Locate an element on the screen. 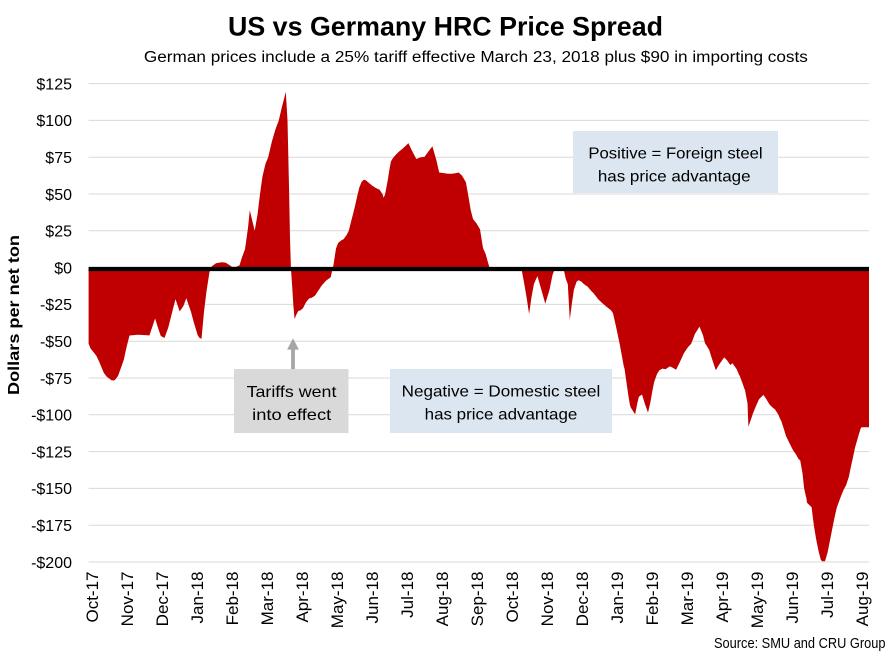 The height and width of the screenshot is (660, 888). svg-text: Jan-18 is located at coordinates (197, 598).